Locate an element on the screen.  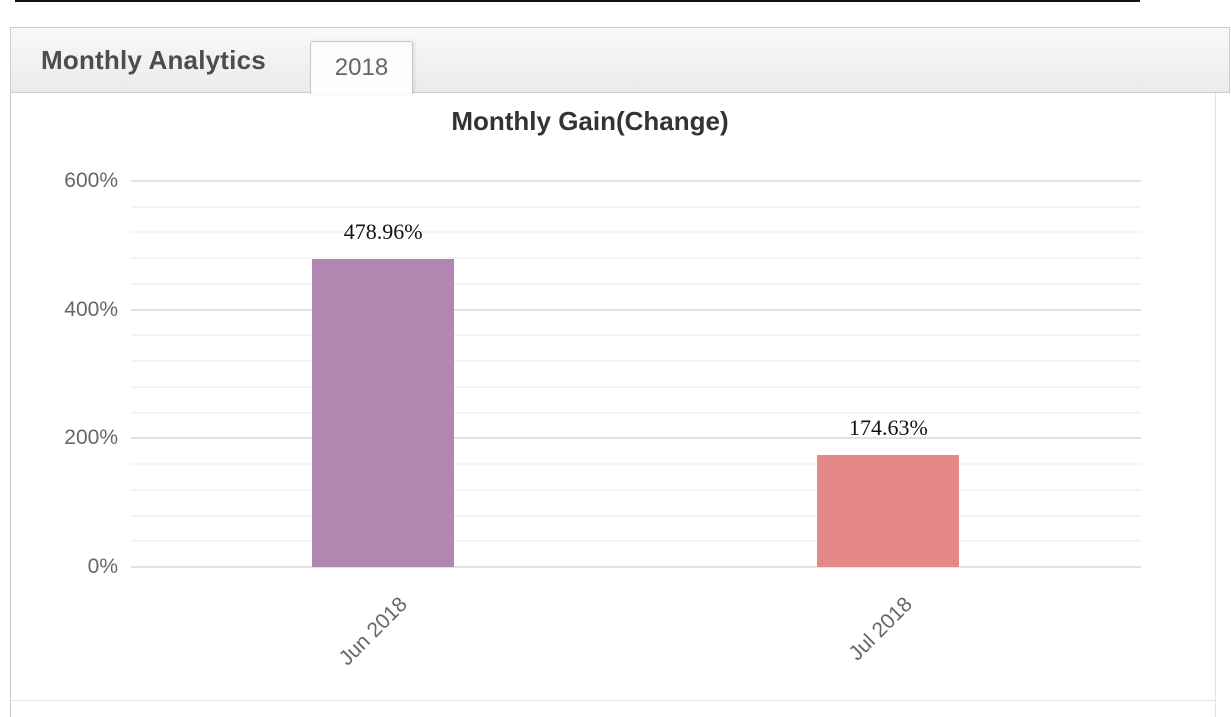
x-axis-label: Jul 2018 is located at coordinates (881, 629).